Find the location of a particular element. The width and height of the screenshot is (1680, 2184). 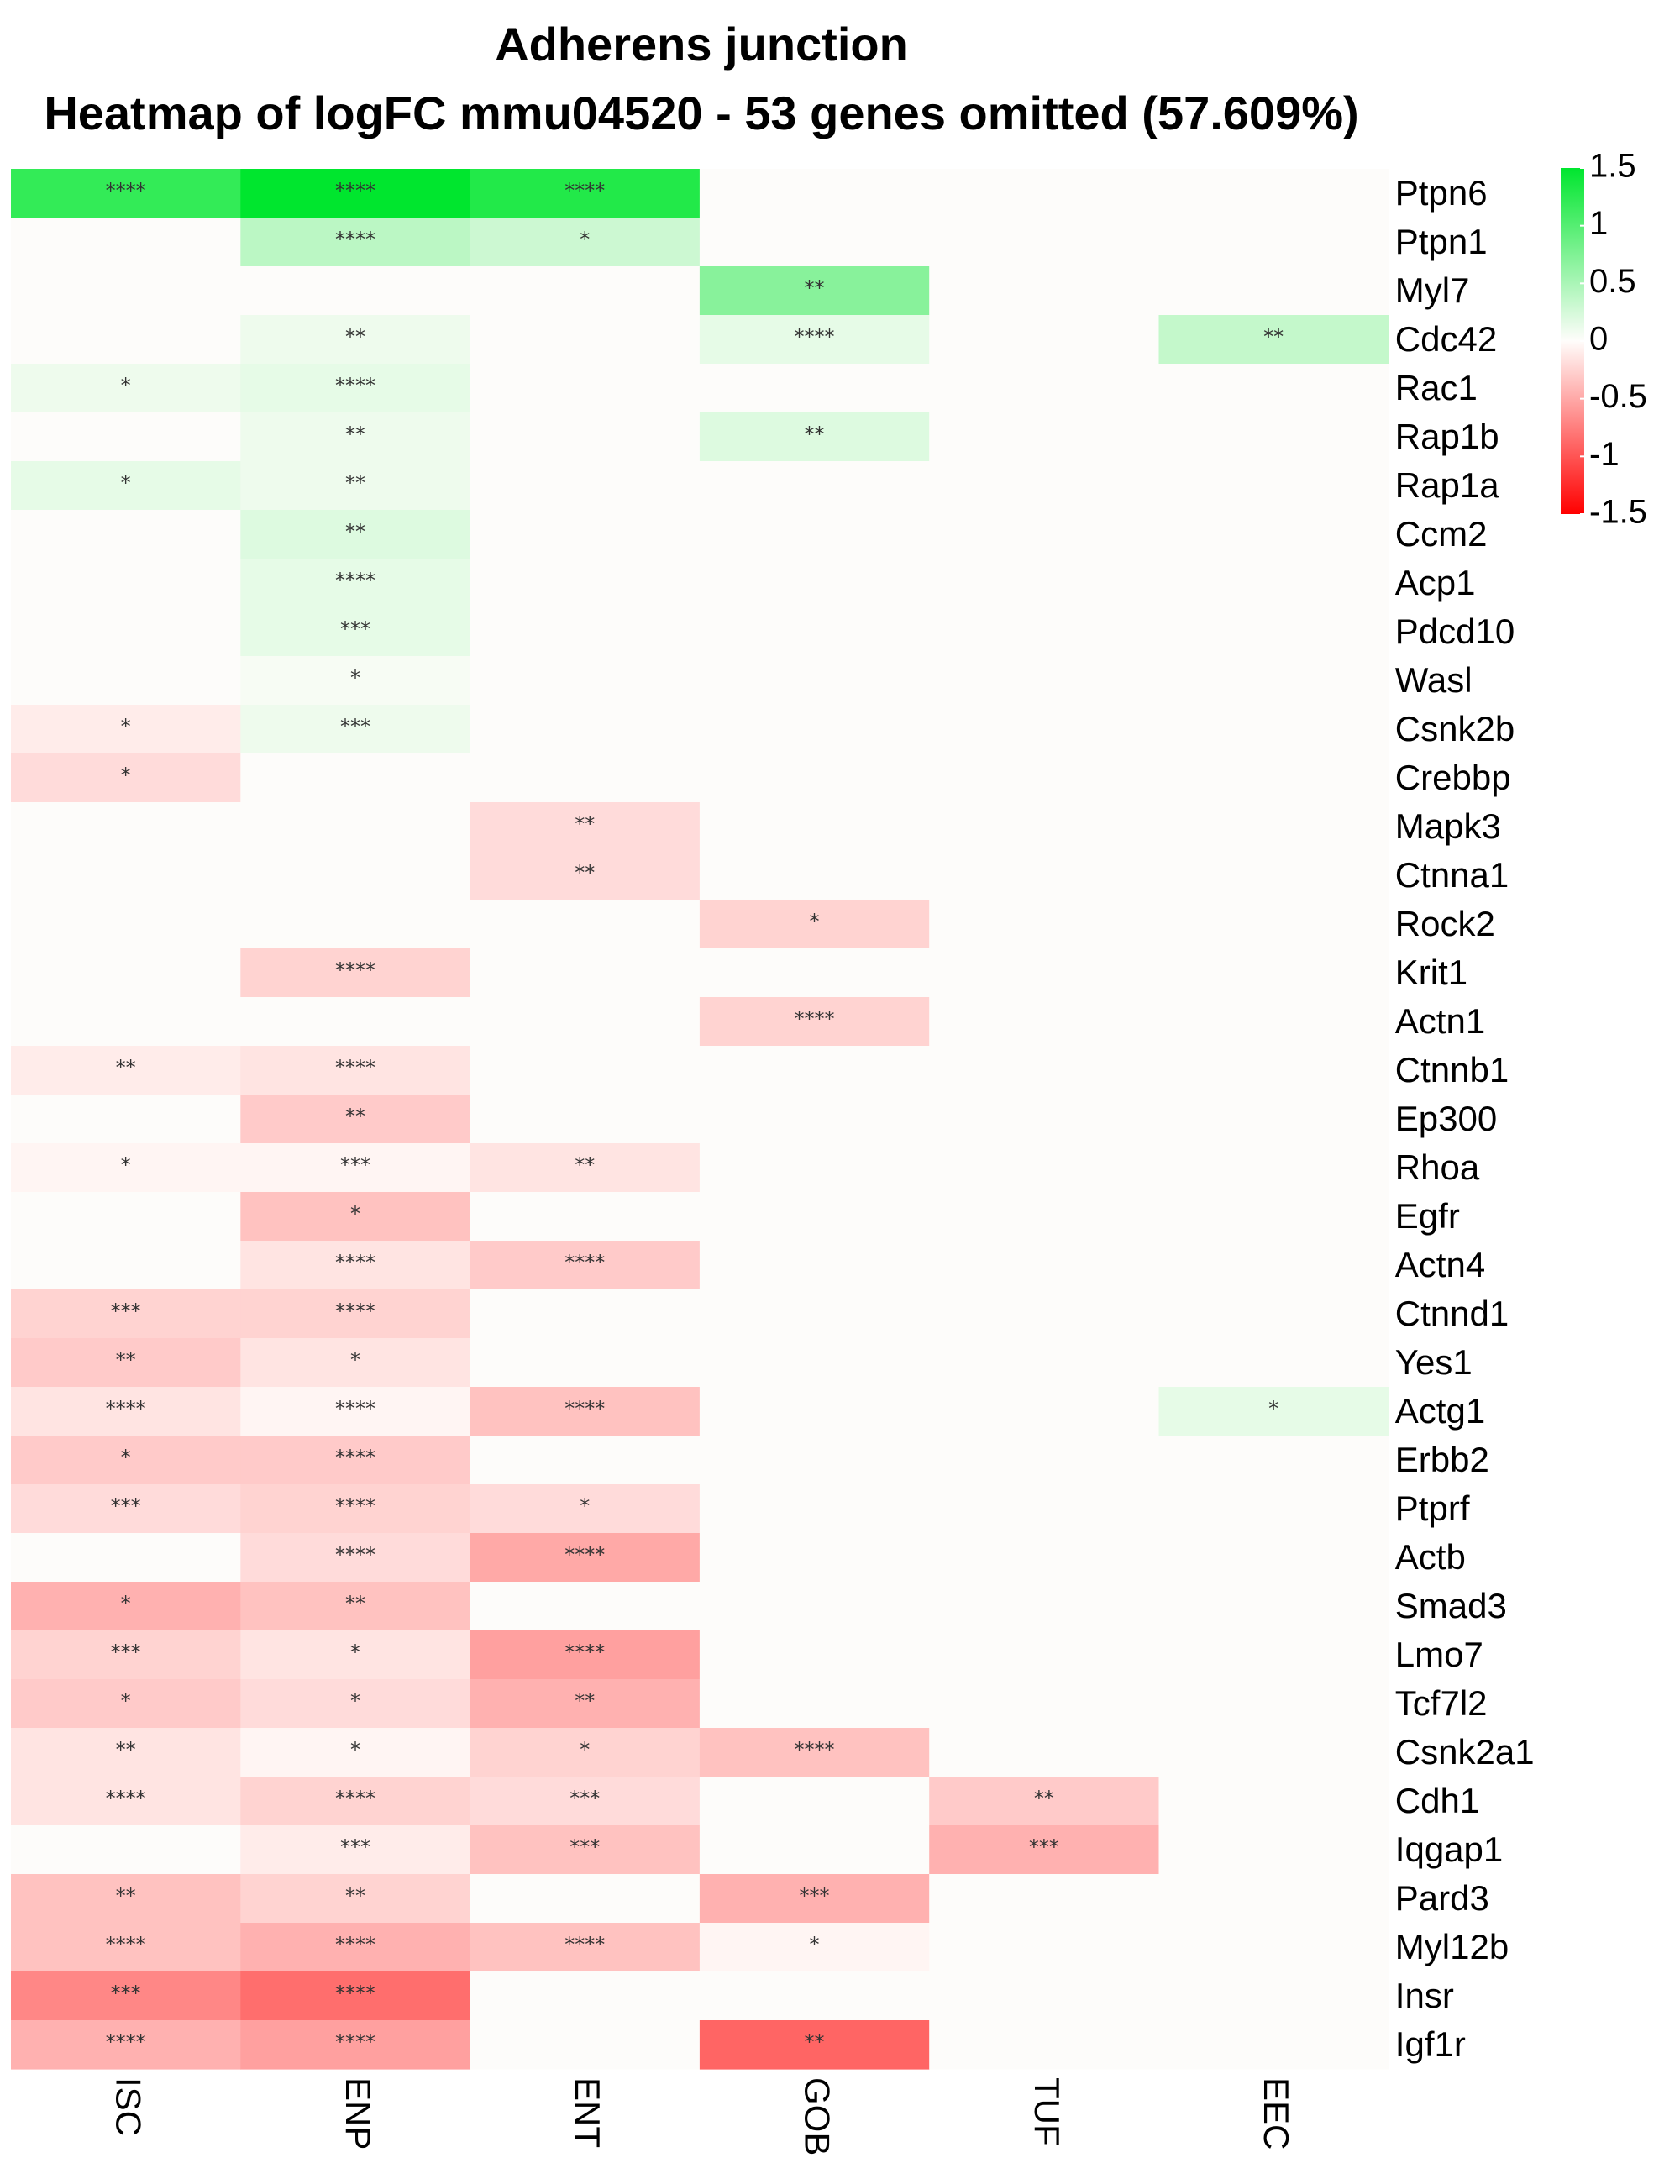

heatmap-cell-yes1-enp is located at coordinates (355, 1363).